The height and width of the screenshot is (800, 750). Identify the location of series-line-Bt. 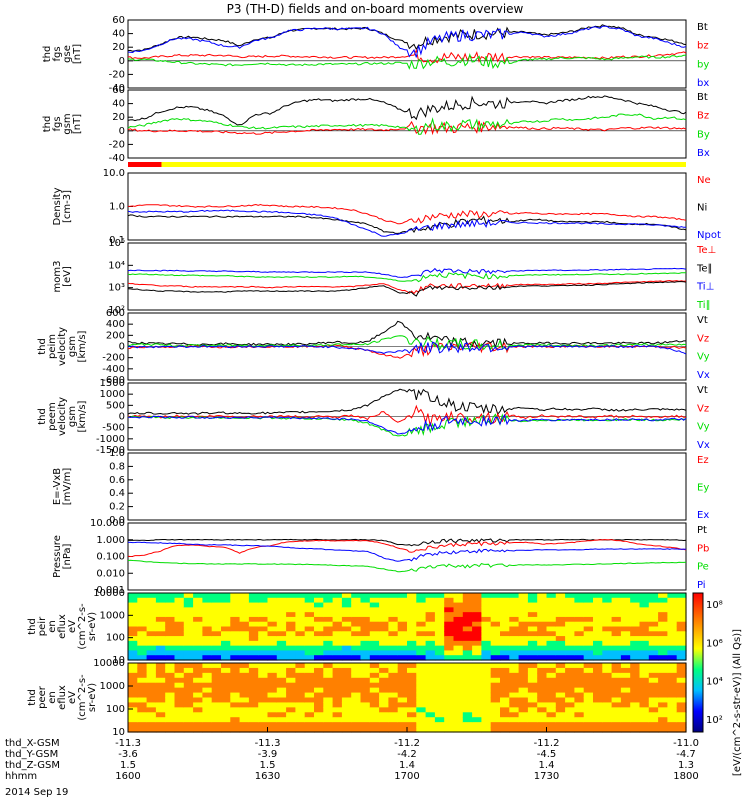
(407, 38).